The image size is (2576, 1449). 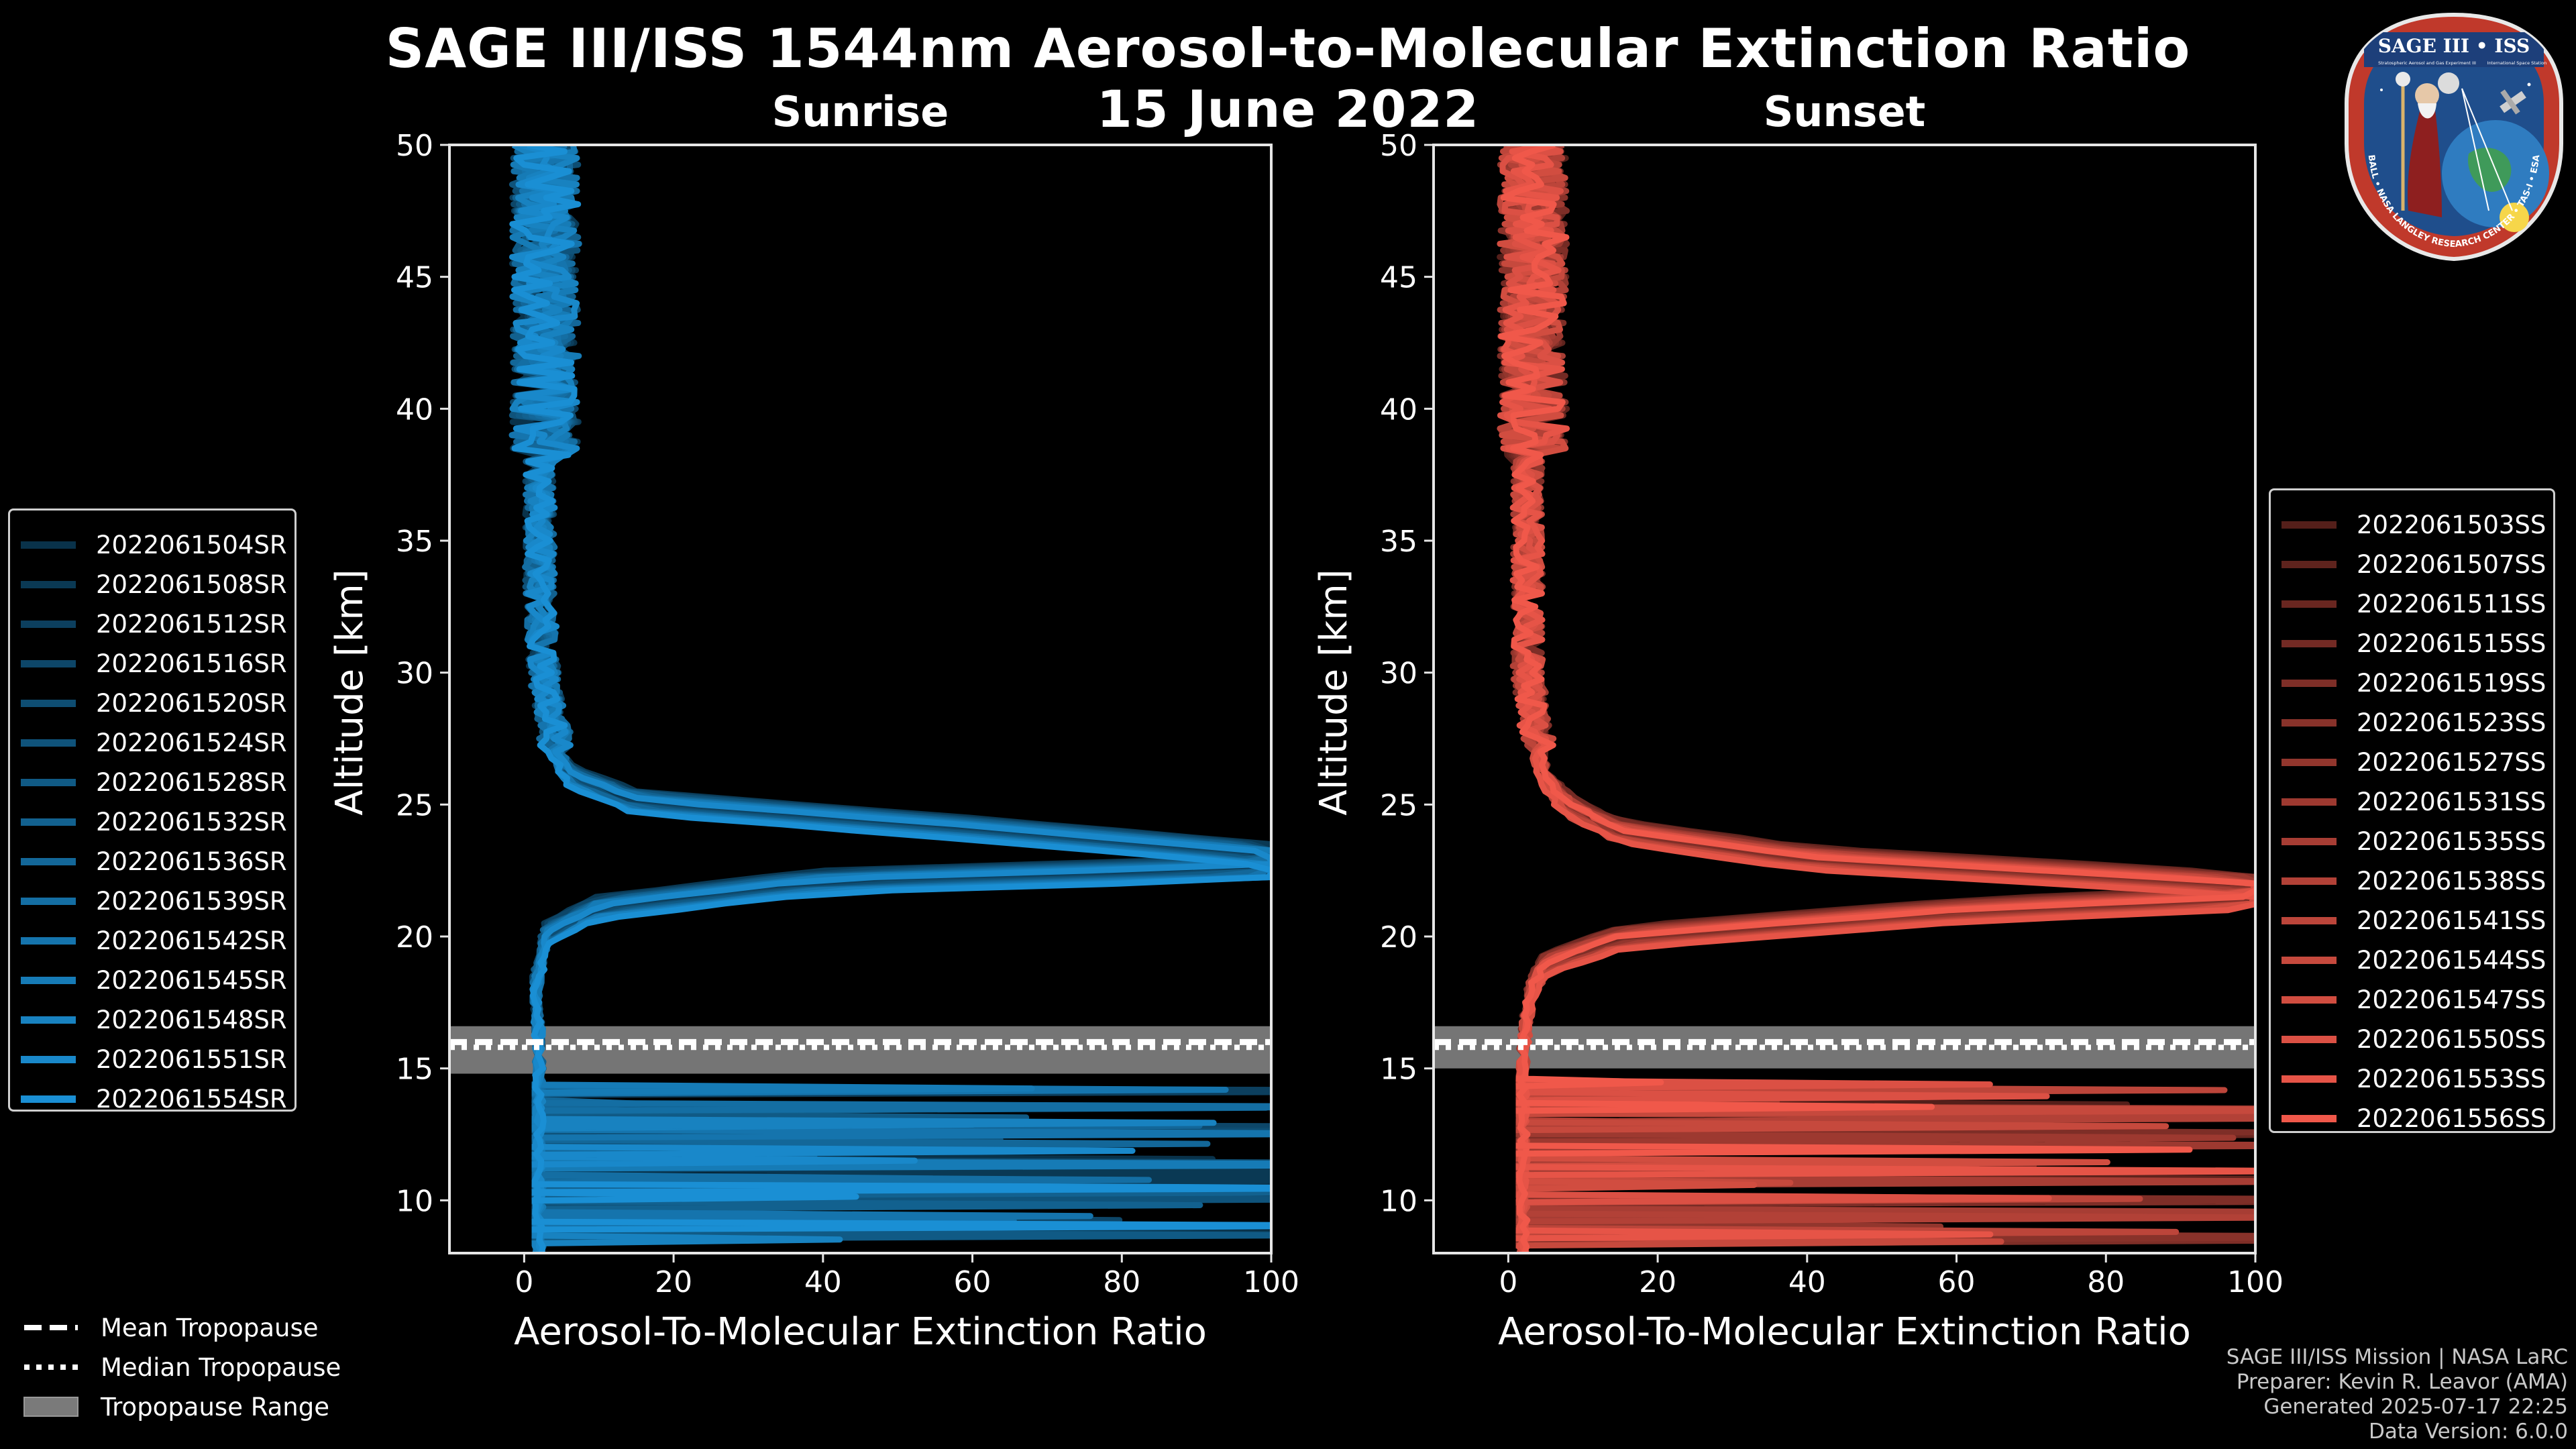 I want to click on sunrise-legend-item: 2022061539SR, so click(x=148, y=900).